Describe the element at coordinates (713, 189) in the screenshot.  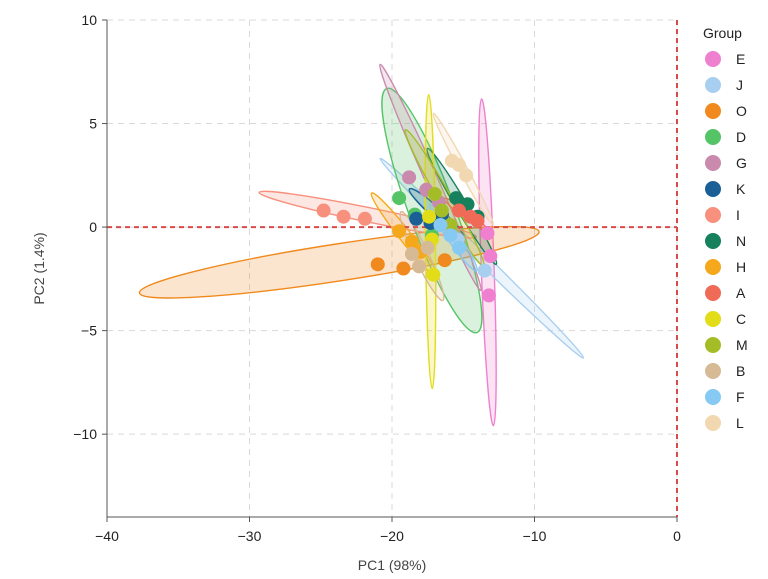
I see `legend-swatch-K` at that location.